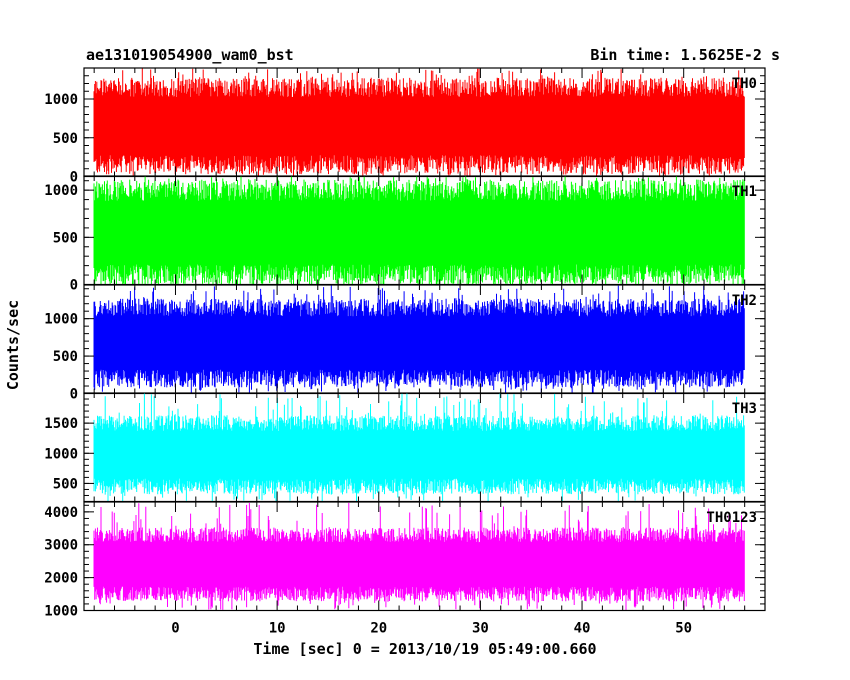  What do you see at coordinates (419, 122) in the screenshot?
I see `series-line-th0` at bounding box center [419, 122].